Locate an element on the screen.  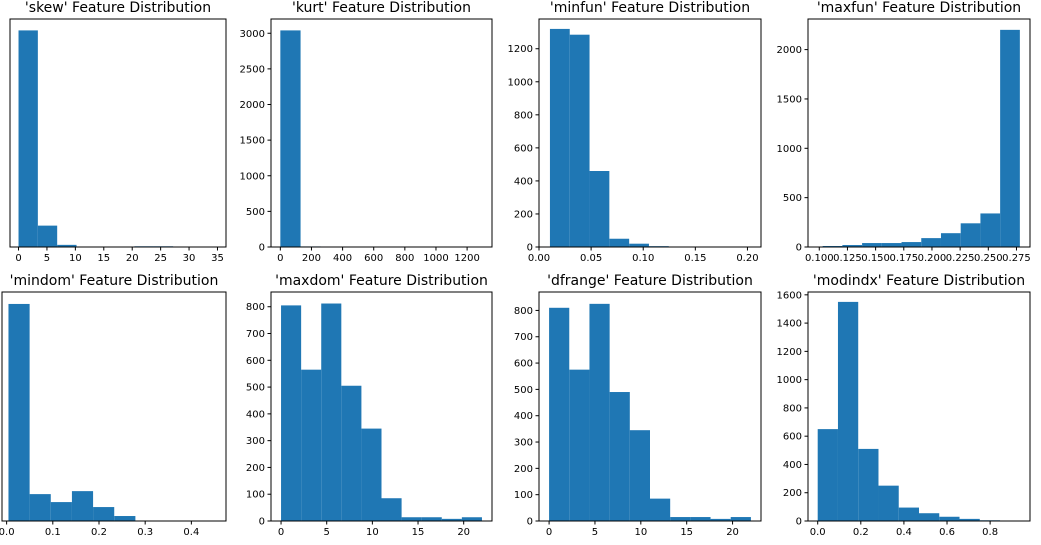
x-tick-label: 0.225 is located at coordinates (960, 258).